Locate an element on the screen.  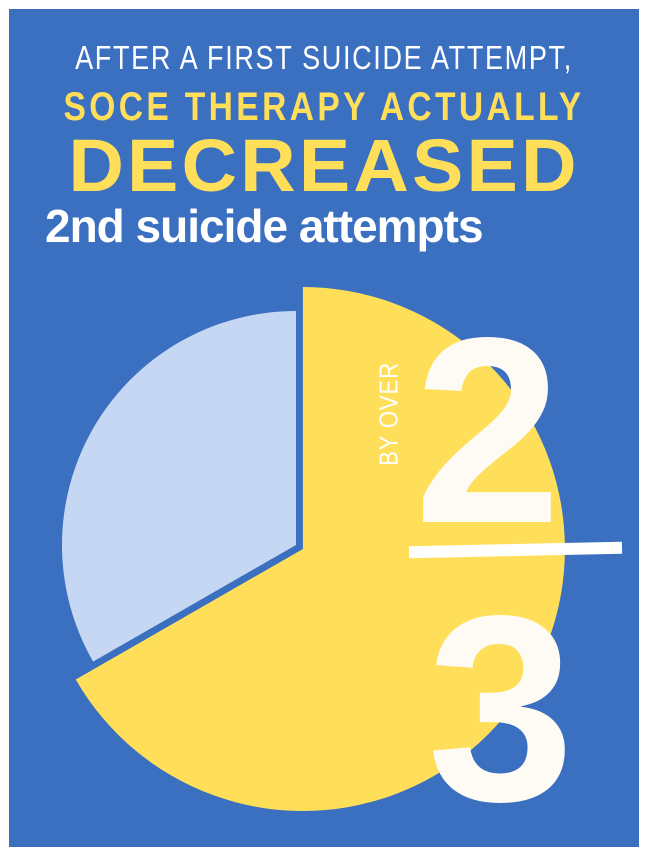
pie-slice-remaining is located at coordinates (179, 486).